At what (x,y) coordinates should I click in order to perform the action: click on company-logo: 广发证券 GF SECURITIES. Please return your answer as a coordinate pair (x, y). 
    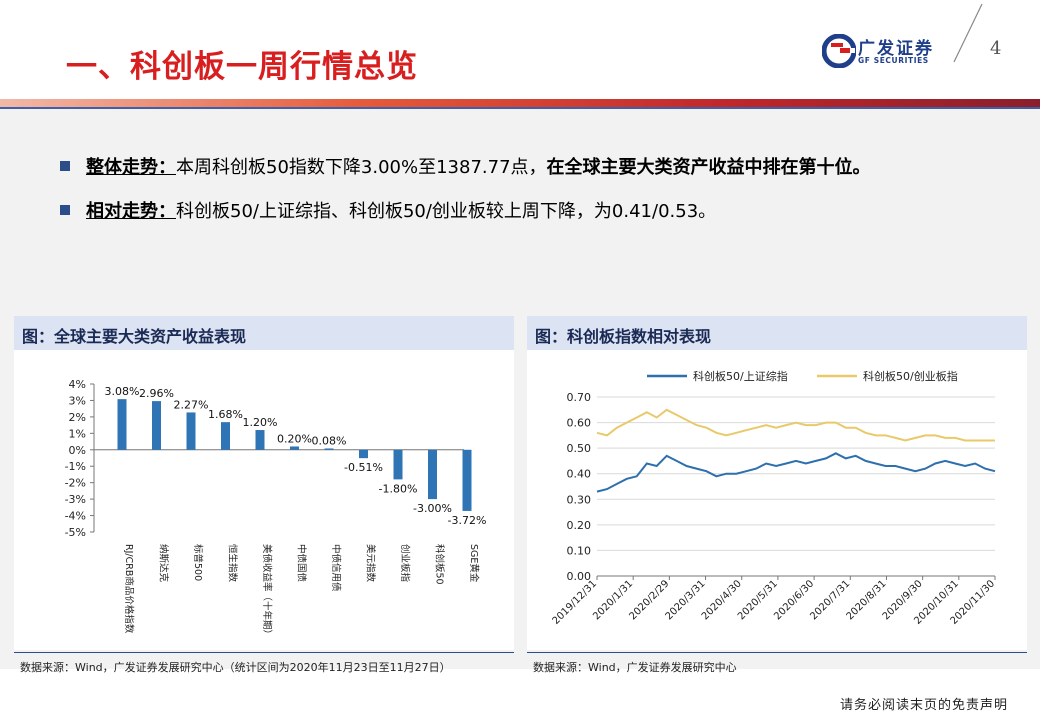
    Looking at the image, I should click on (884, 51).